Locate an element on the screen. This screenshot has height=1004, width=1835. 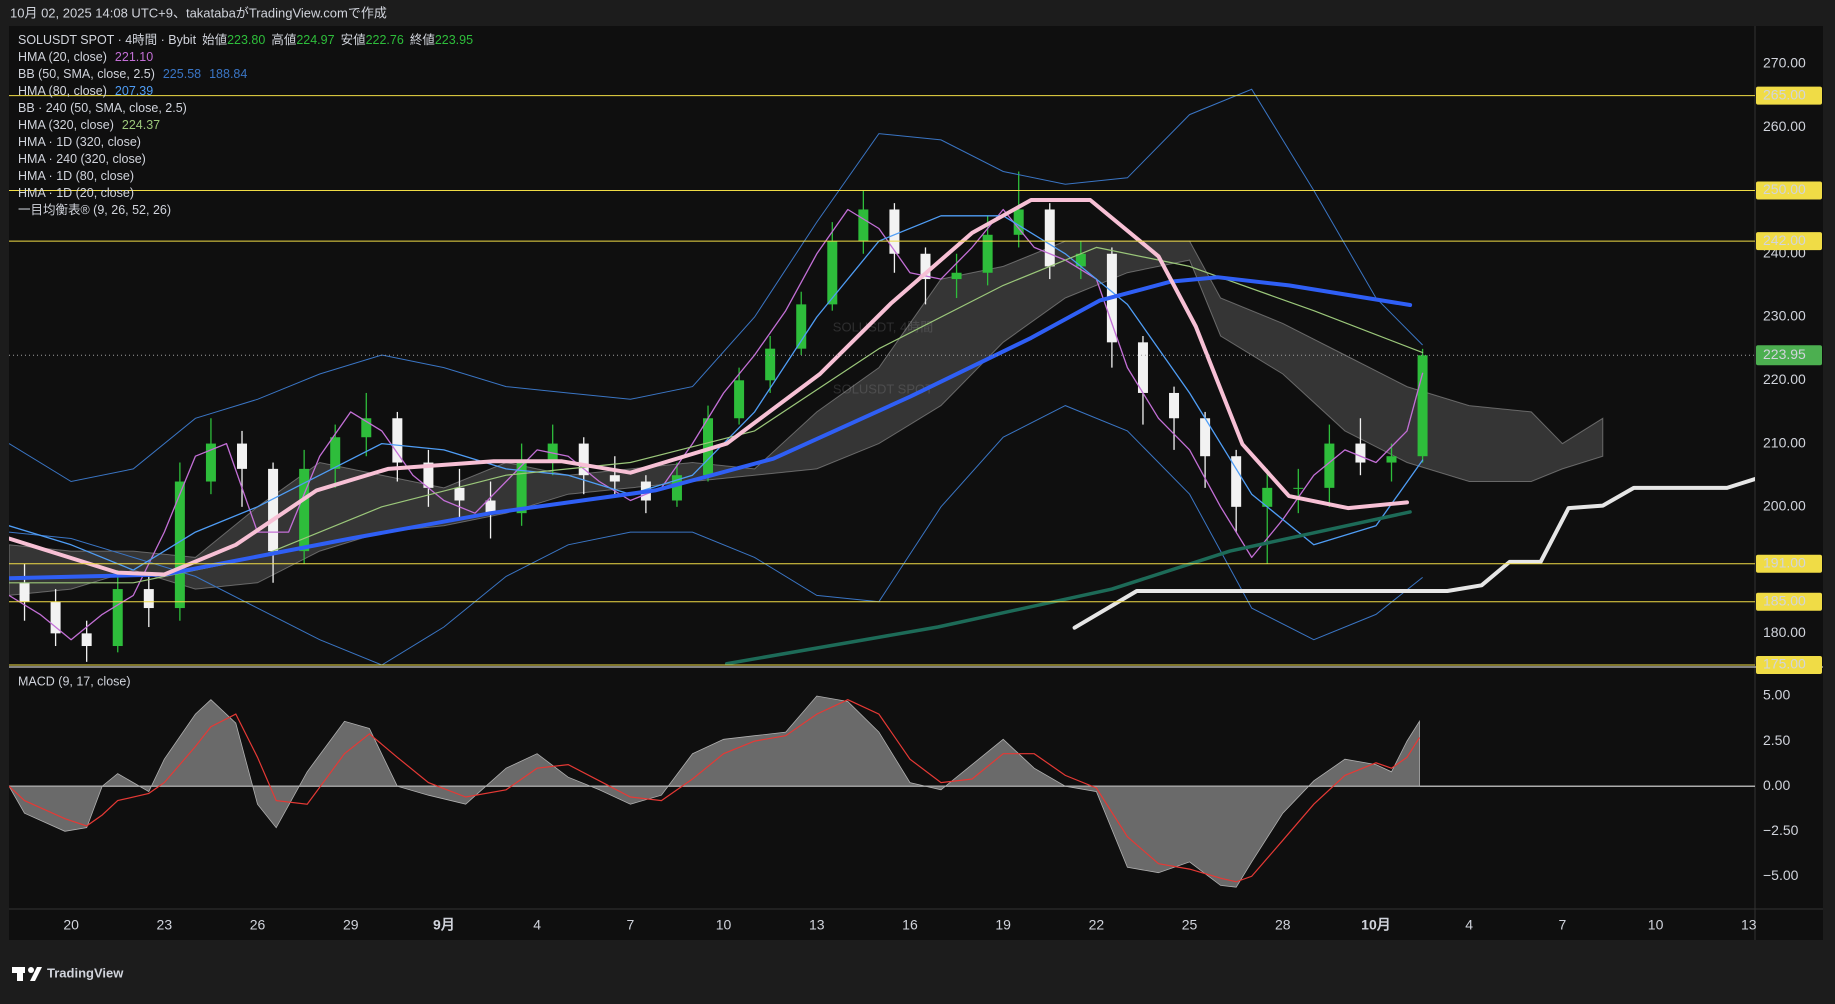
level-label: 265.00 is located at coordinates (1784, 94).